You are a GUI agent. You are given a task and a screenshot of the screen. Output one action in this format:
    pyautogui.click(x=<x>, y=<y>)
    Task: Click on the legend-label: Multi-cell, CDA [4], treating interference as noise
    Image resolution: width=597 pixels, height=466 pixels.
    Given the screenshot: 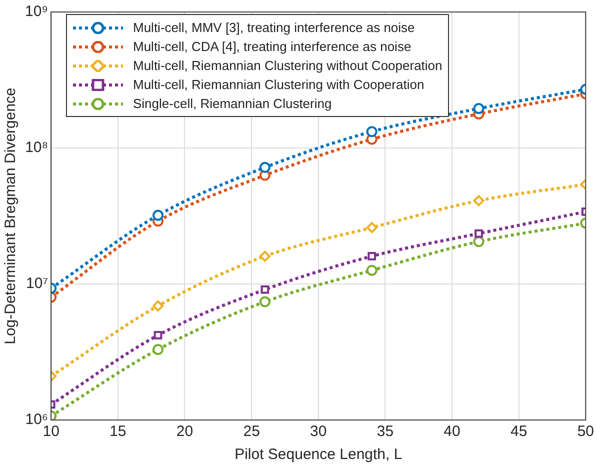 What is the action you would take?
    pyautogui.click(x=272, y=46)
    